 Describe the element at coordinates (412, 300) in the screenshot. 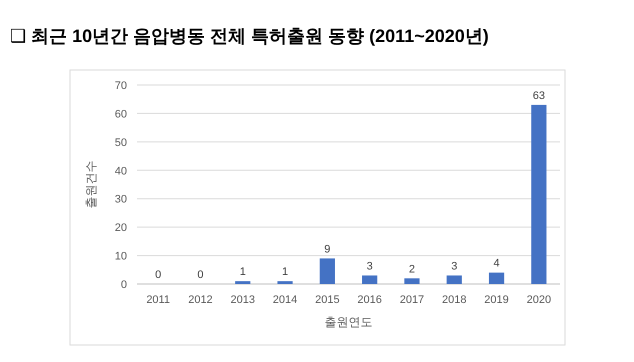

I see `x-tick-label: 2017` at that location.